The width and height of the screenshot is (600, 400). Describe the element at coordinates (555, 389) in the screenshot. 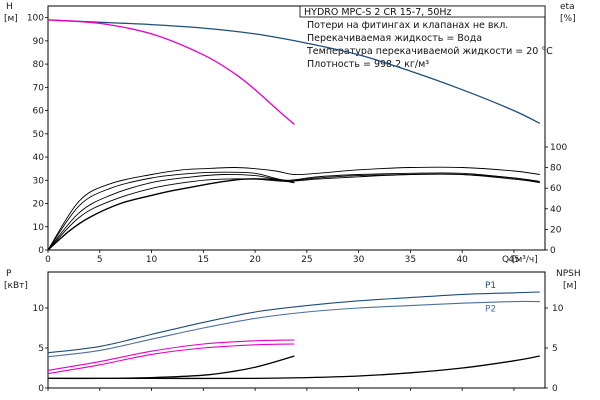

I see `npsh-tick-label: 0` at that location.